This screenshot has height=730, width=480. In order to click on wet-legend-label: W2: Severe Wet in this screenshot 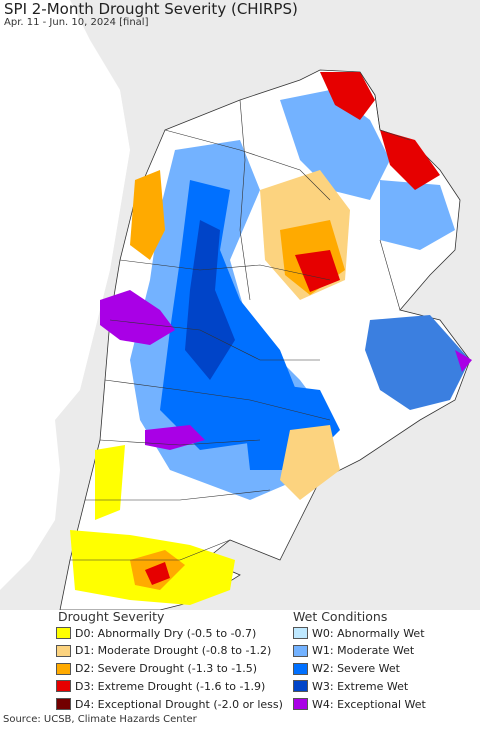, I will do `click(356, 669)`.